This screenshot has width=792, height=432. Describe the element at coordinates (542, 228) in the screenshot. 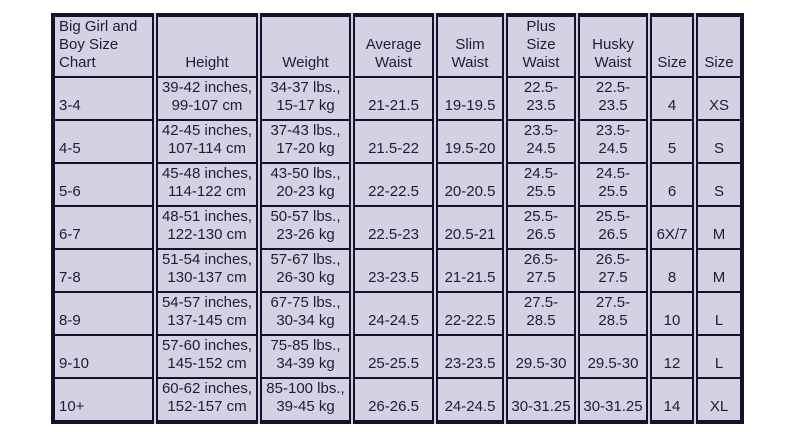

I see `cell-plus-size-waist: 25.5- 26.5` at that location.